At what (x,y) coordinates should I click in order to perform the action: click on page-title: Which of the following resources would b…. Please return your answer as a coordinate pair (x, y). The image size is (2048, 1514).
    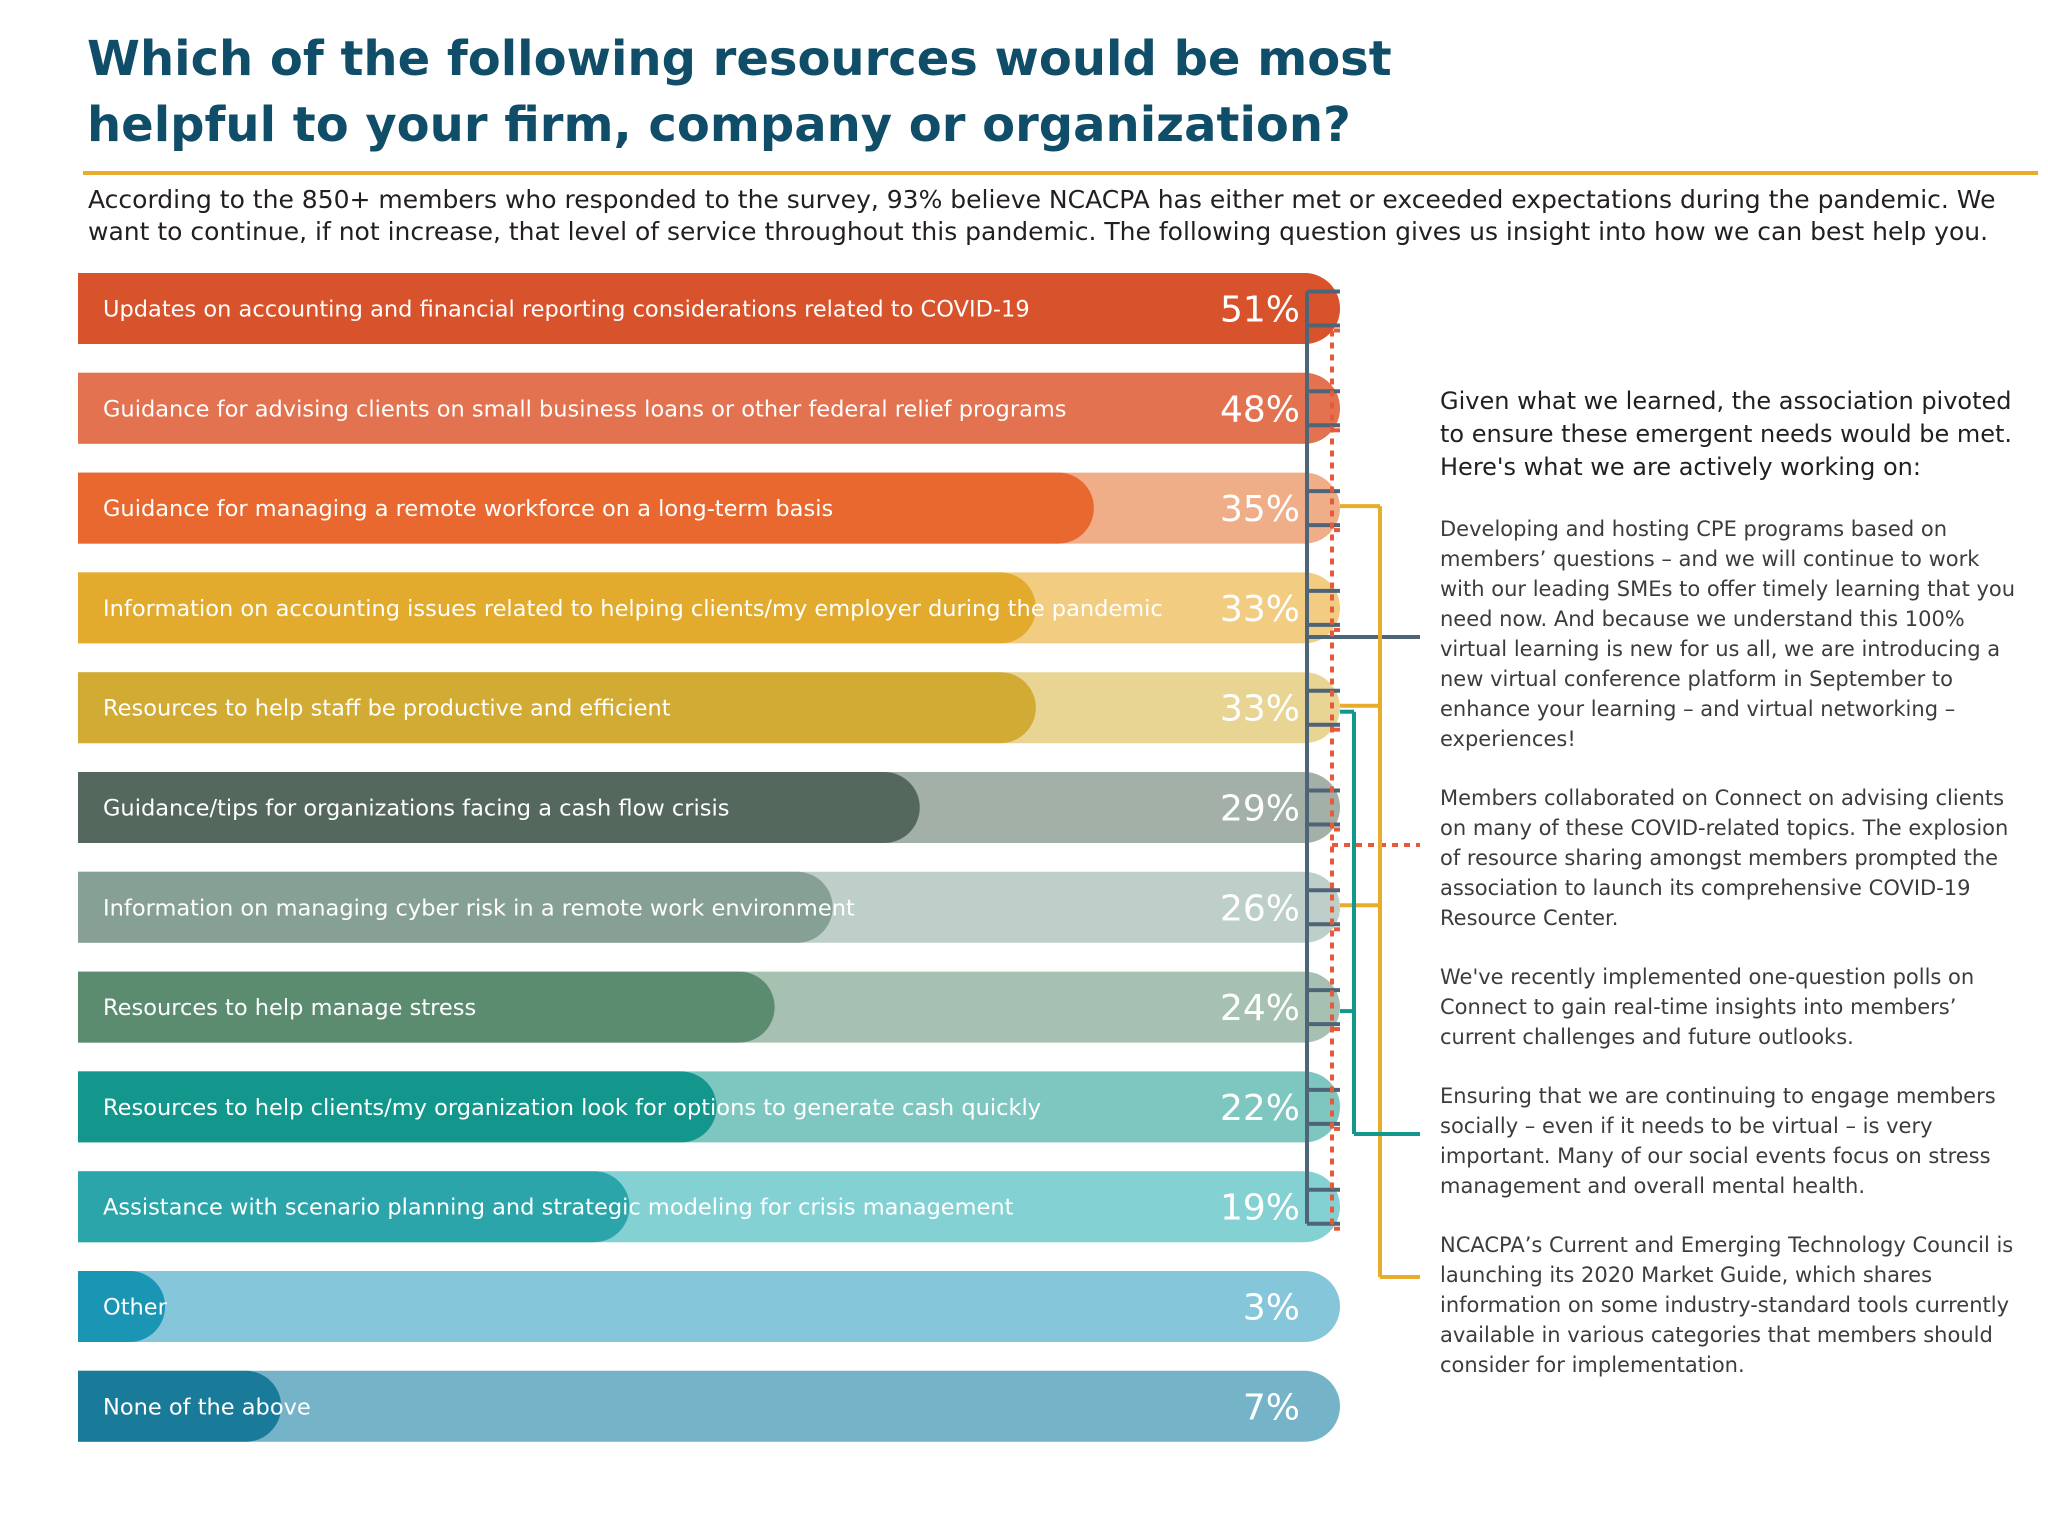
    Looking at the image, I should click on (739, 92).